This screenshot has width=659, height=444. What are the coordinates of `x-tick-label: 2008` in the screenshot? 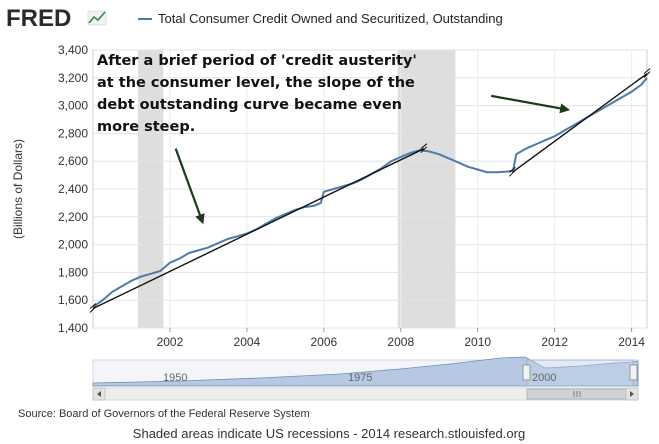 It's located at (400, 342).